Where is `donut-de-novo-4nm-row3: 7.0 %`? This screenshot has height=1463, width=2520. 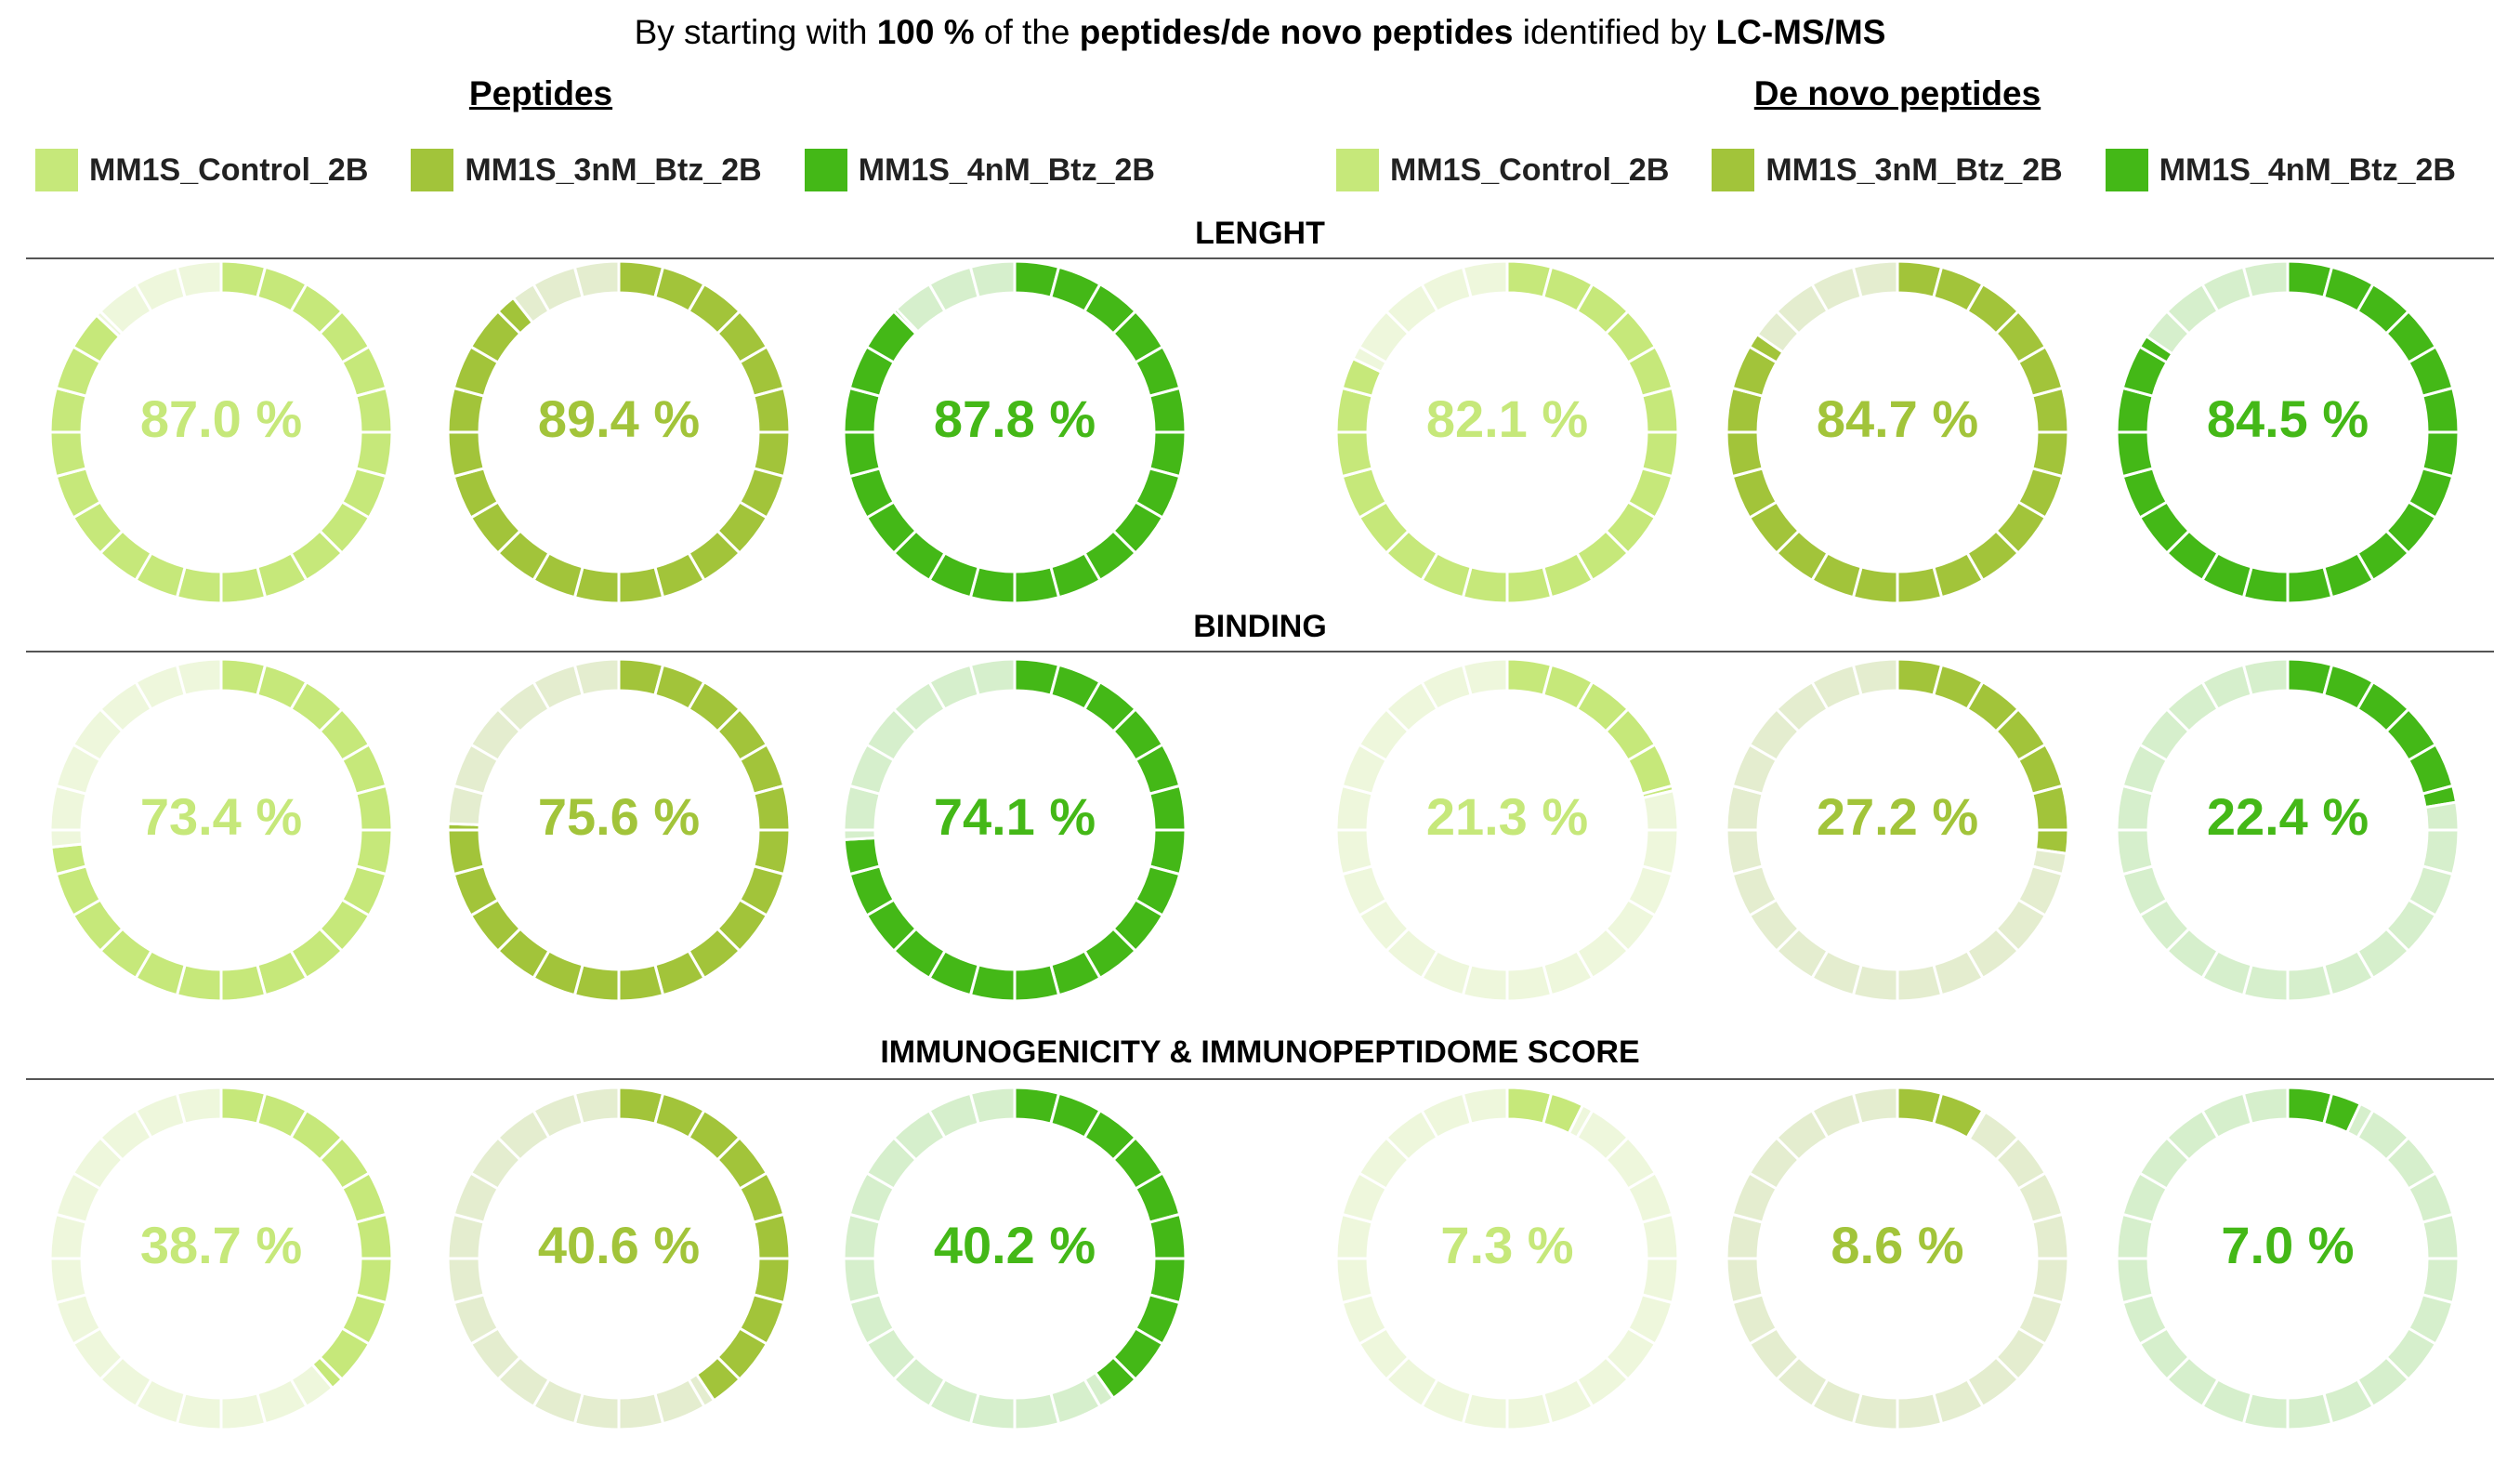 donut-de-novo-4nm-row3: 7.0 % is located at coordinates (2288, 1258).